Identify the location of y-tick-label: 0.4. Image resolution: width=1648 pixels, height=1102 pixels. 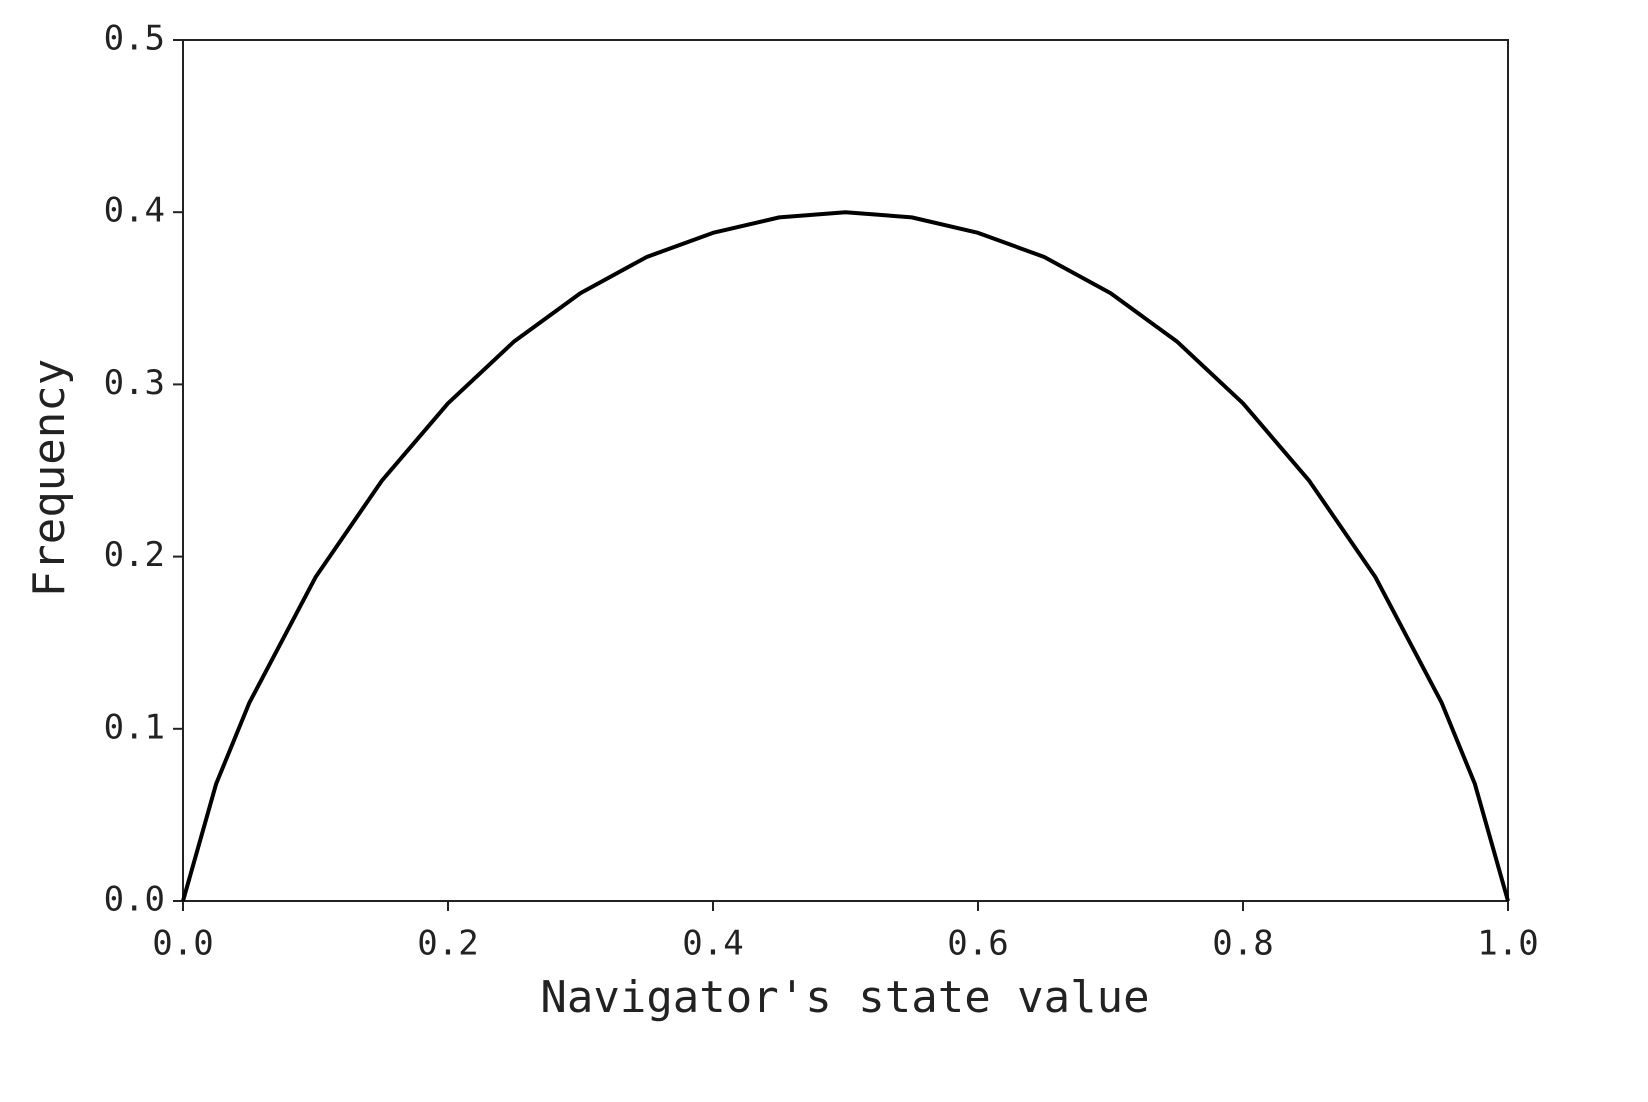
(134, 211).